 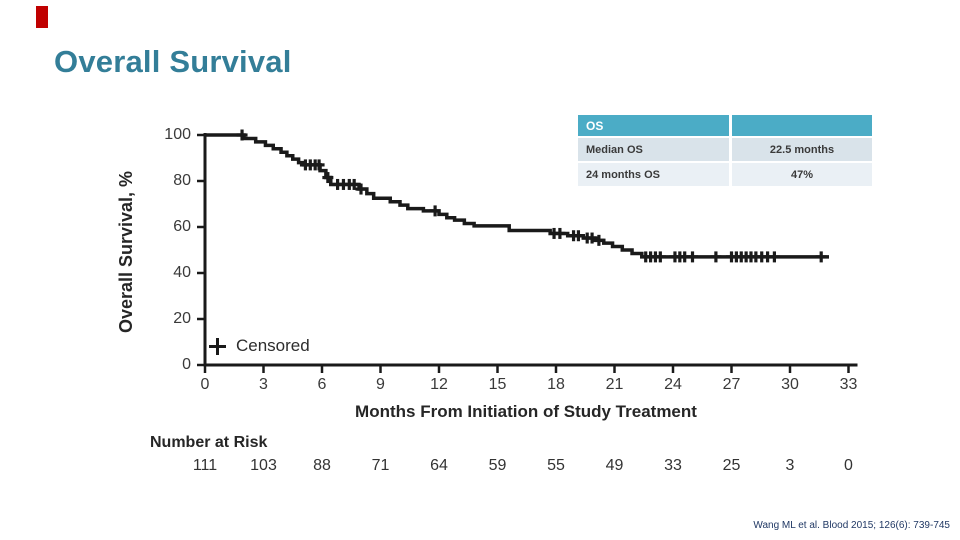 I want to click on median-os-label: Median OS, so click(x=653, y=149).